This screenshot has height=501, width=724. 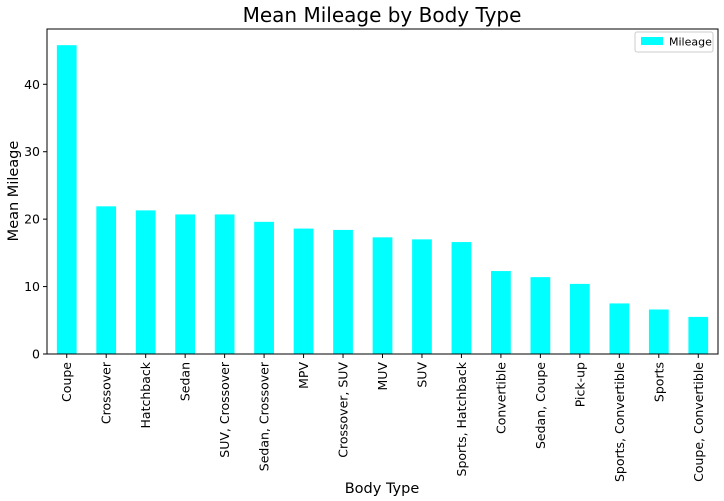 What do you see at coordinates (32, 84) in the screenshot?
I see `y-tick-label: 40` at bounding box center [32, 84].